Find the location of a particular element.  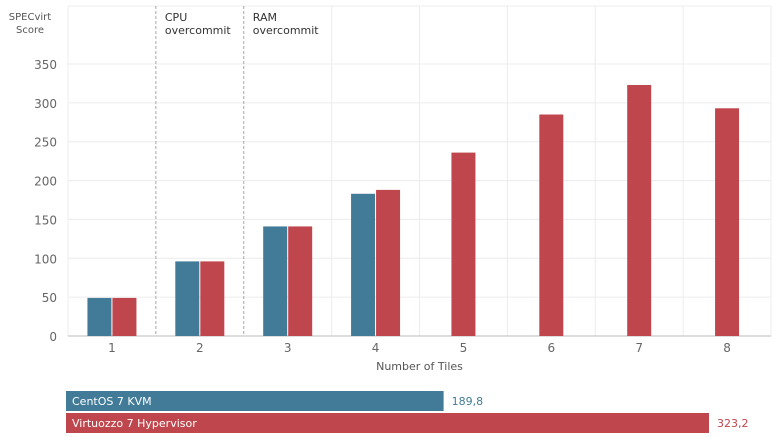

x-tick-label: 6 is located at coordinates (551, 348).